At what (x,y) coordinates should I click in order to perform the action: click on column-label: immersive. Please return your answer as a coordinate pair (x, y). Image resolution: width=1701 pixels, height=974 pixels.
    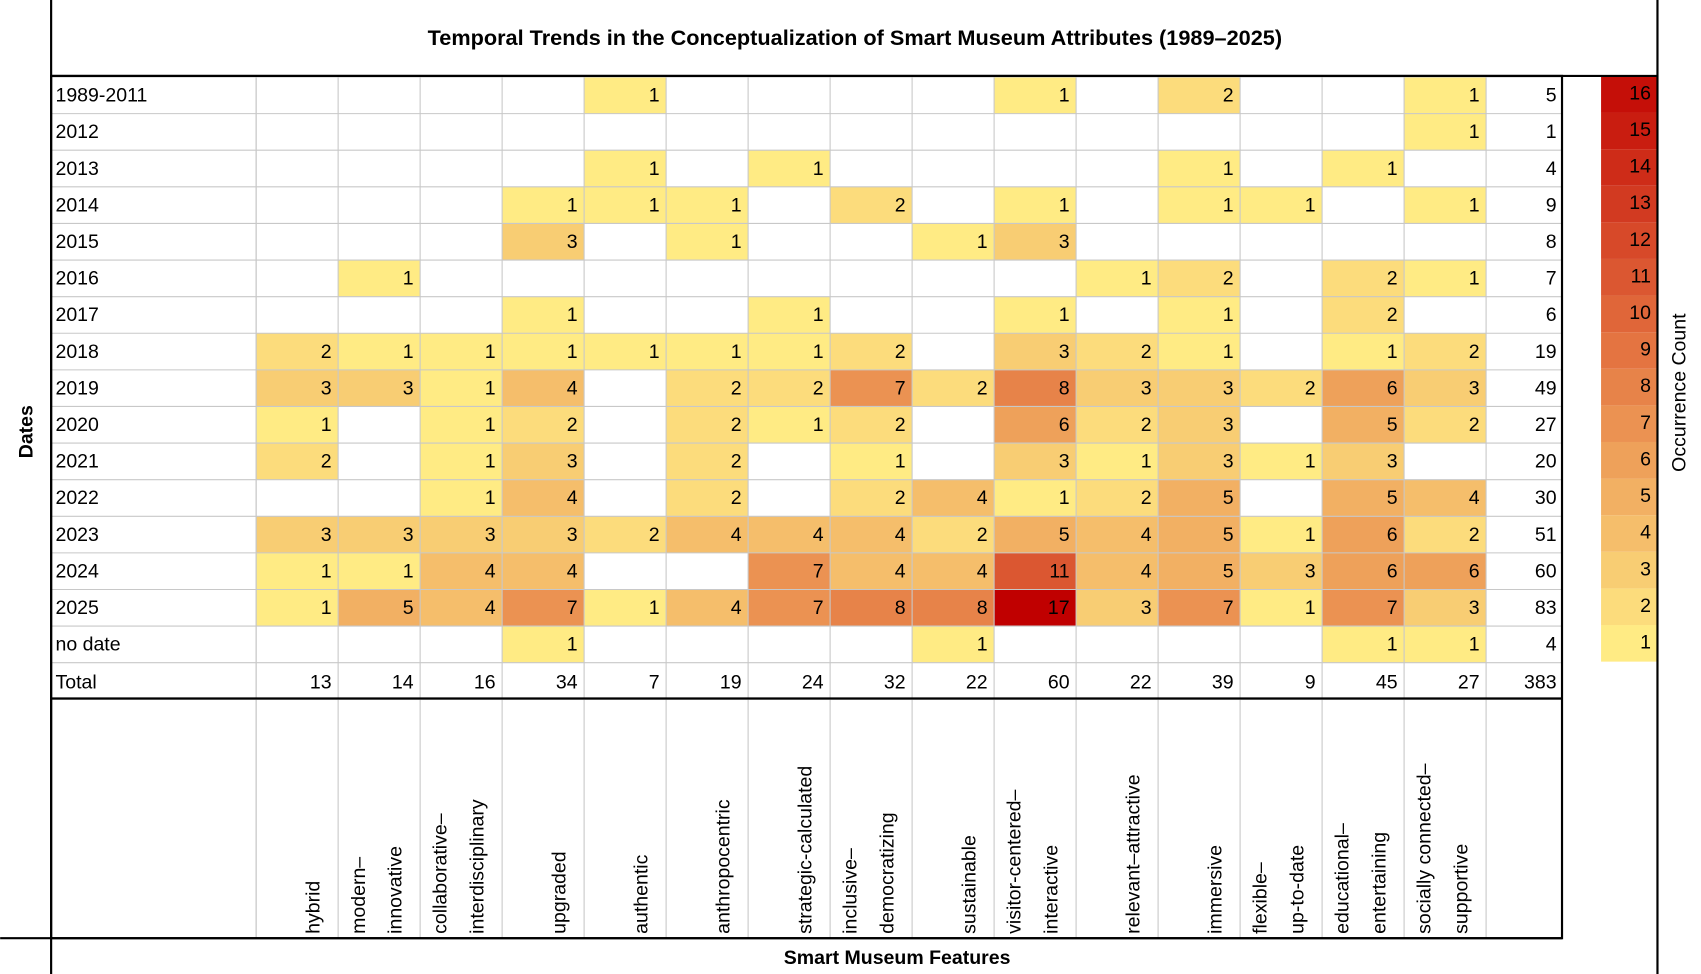
    Looking at the image, I should click on (1216, 889).